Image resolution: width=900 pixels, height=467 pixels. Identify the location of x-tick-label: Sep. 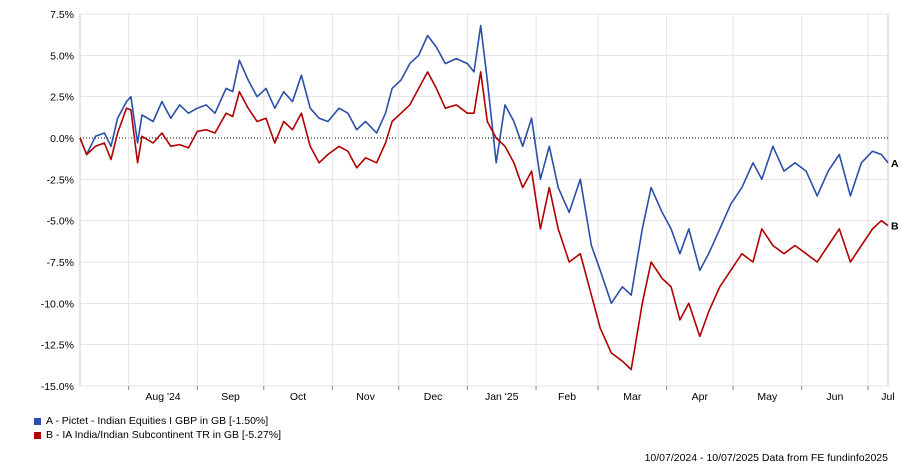
(230, 397).